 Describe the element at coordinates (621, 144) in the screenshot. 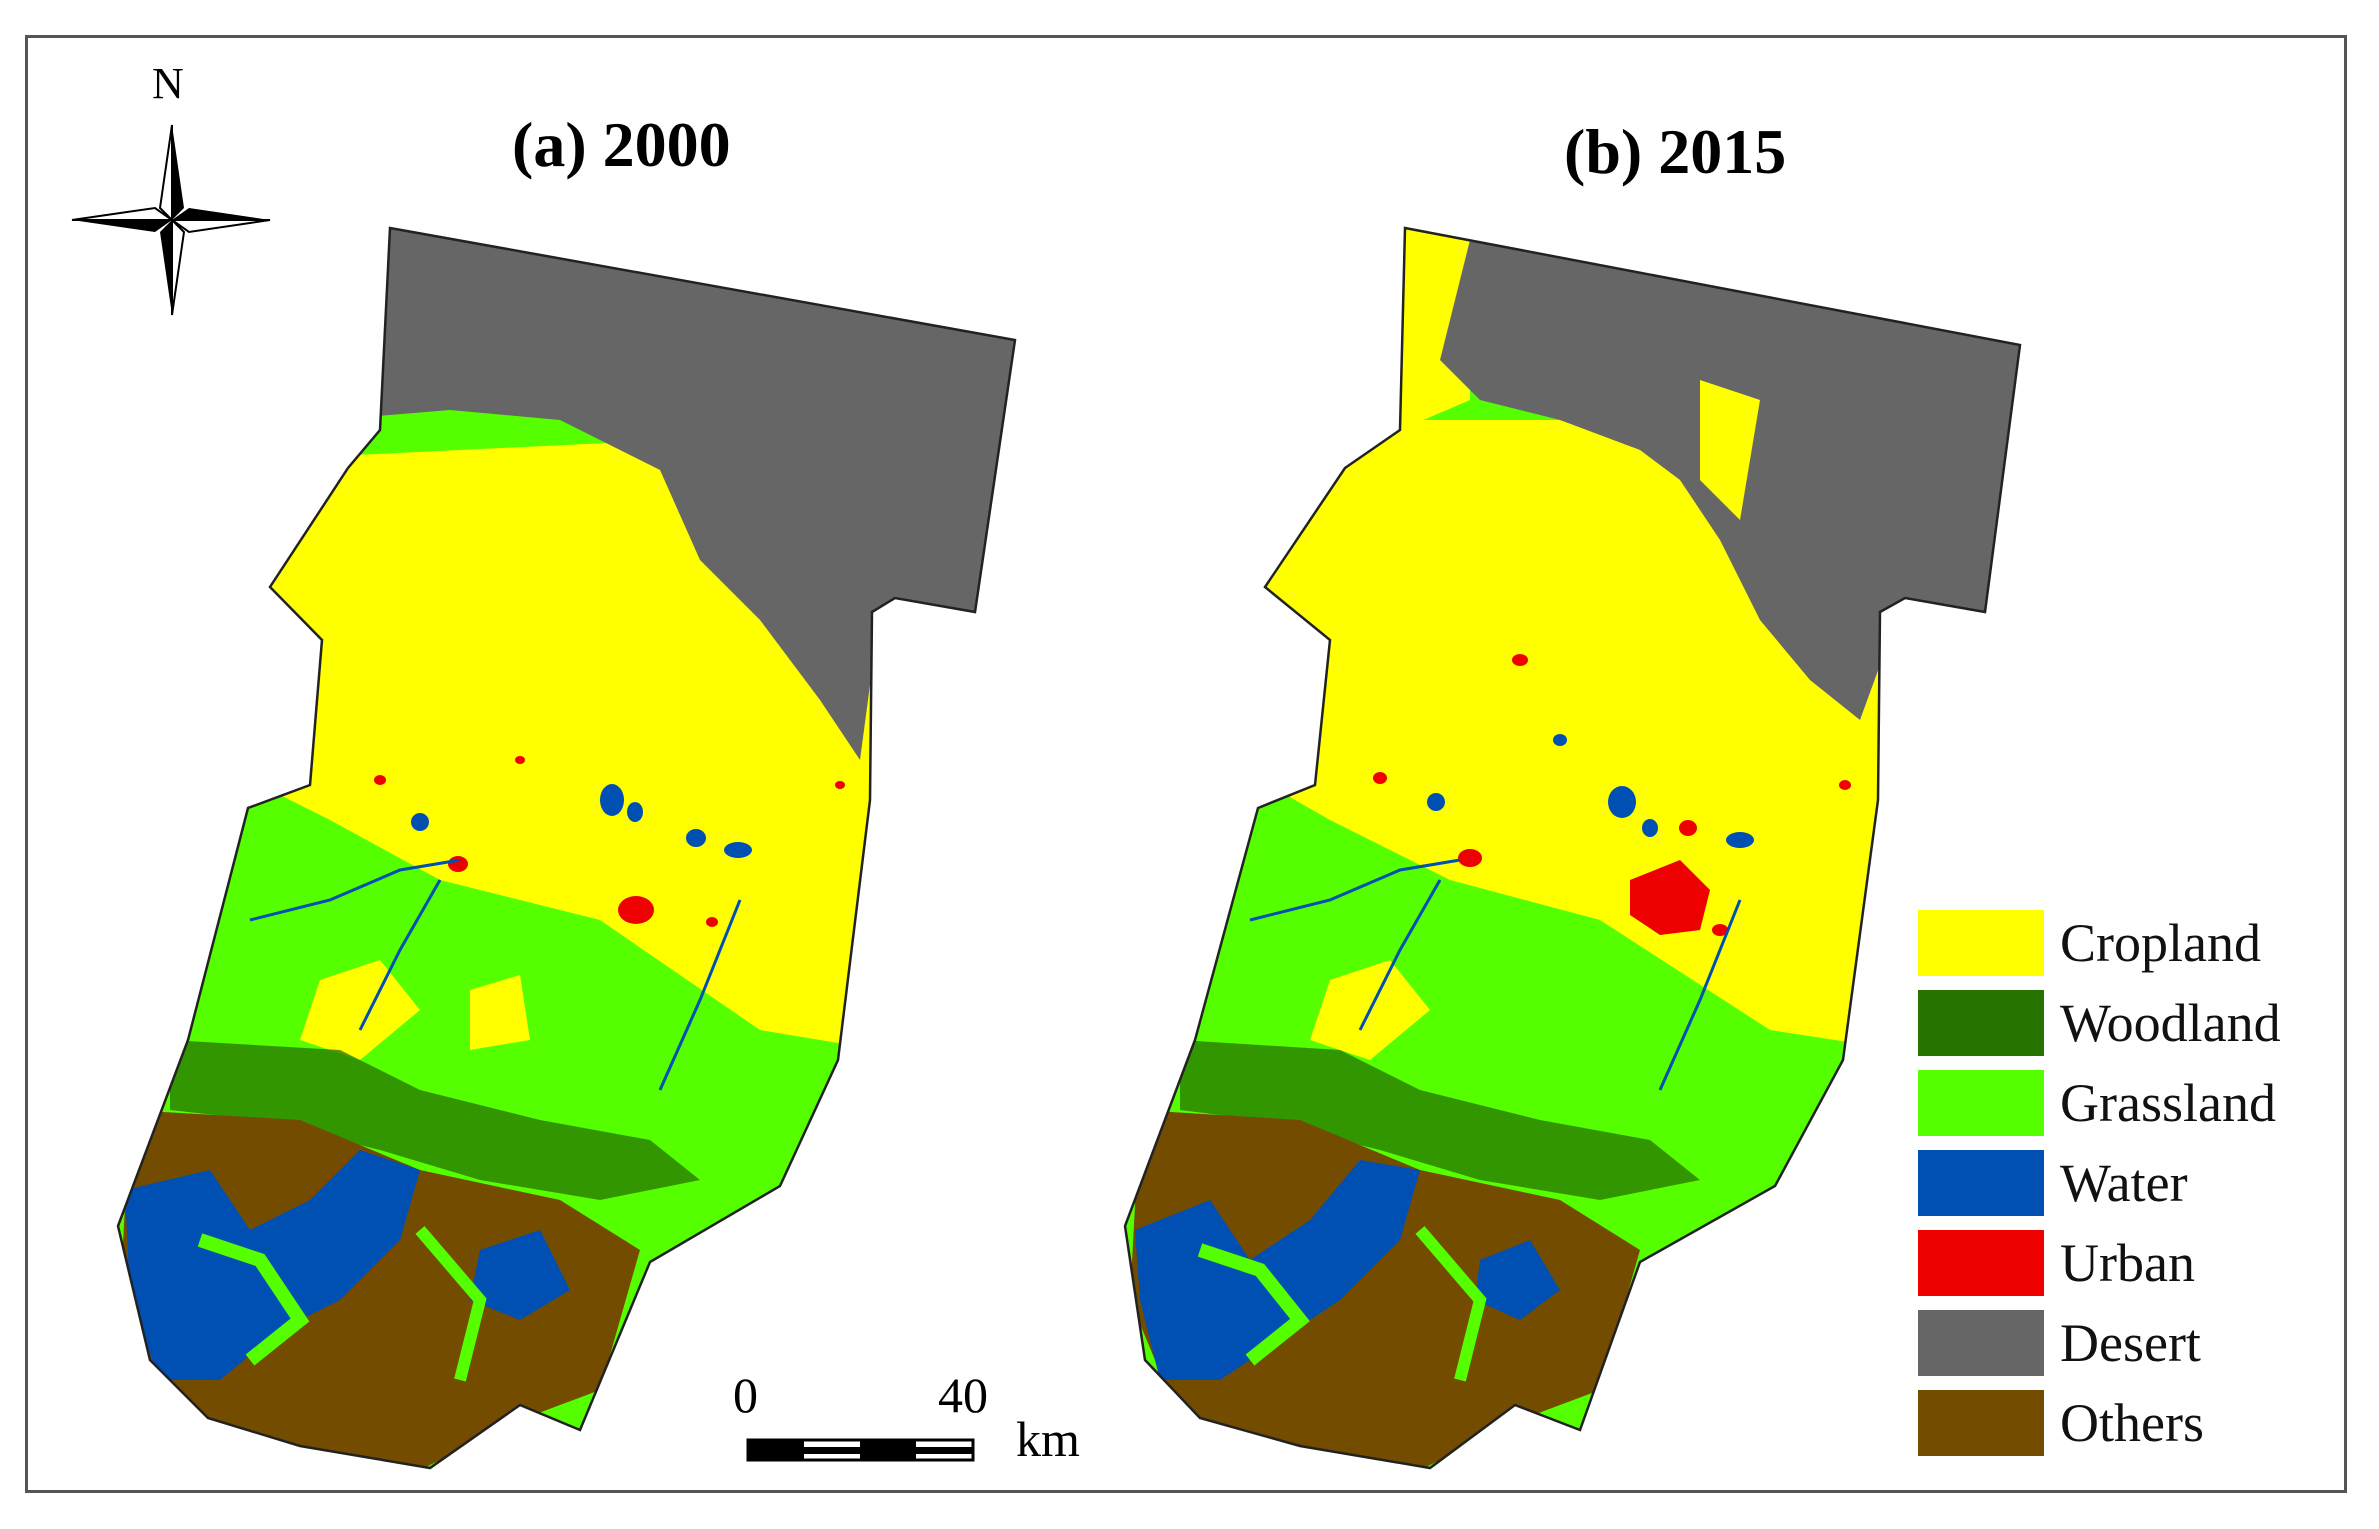

I see `map-title-2000: (a) 2000` at that location.